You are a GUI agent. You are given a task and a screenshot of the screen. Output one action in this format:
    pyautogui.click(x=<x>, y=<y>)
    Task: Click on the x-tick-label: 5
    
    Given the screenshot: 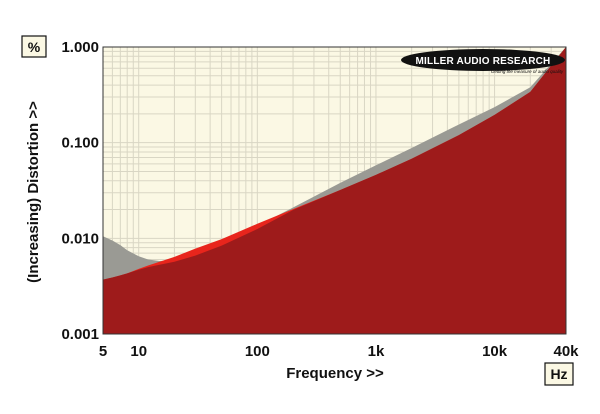 What is the action you would take?
    pyautogui.click(x=103, y=351)
    